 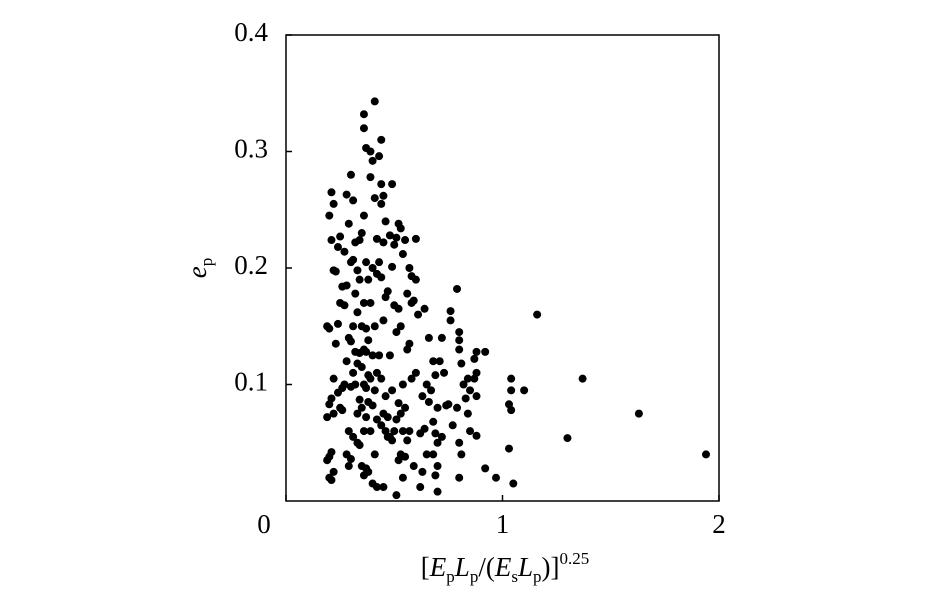 I want to click on y-tick-label: 0.4, so click(x=251, y=32).